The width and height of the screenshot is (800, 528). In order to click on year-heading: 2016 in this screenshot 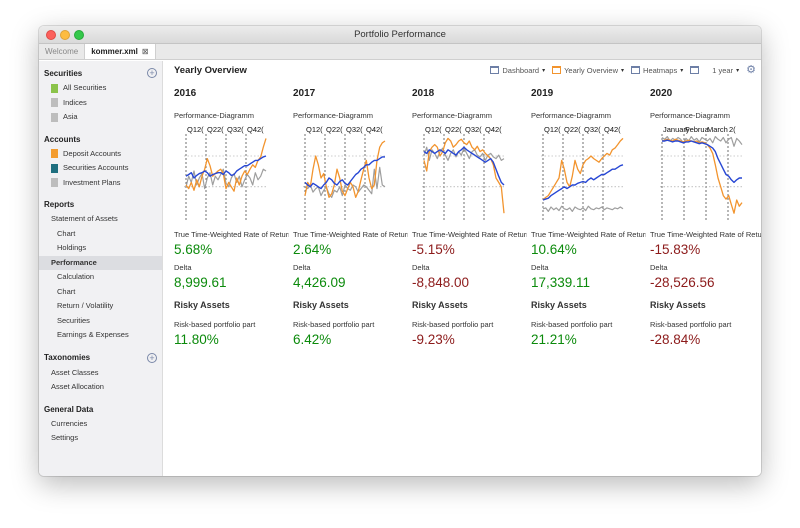, I will do `click(185, 93)`.